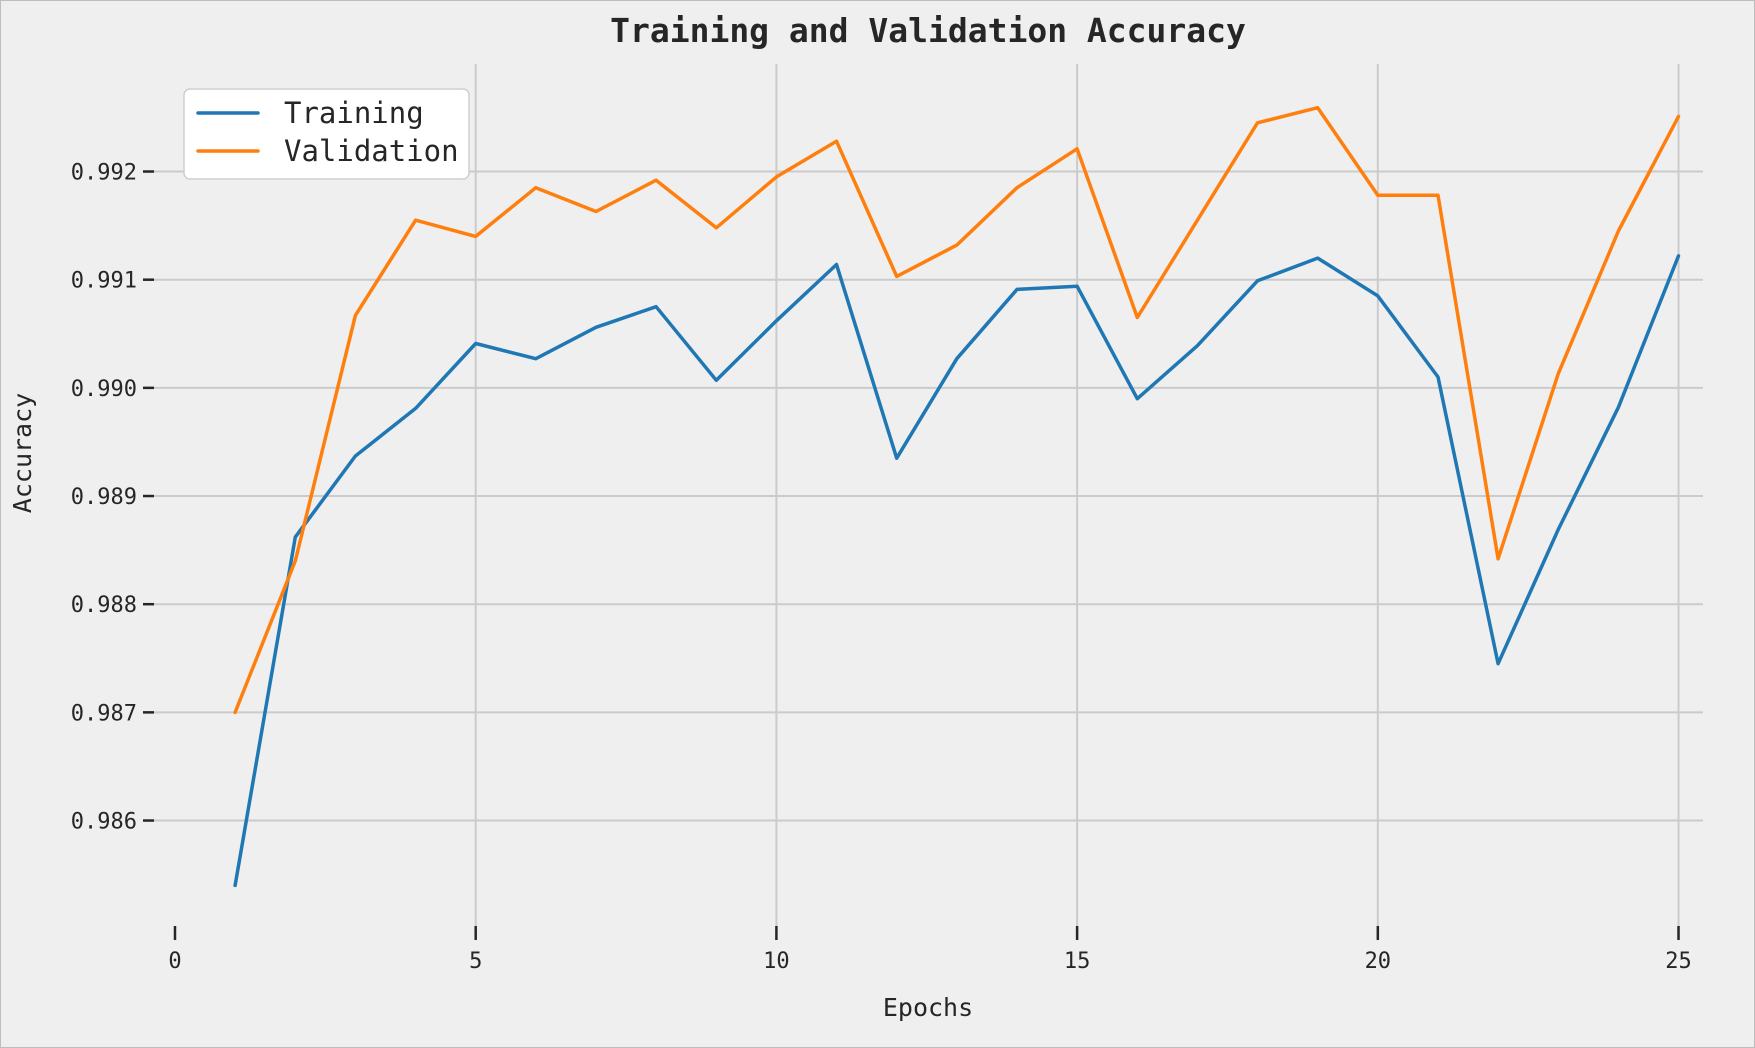 This screenshot has width=1755, height=1048. I want to click on legend-label-training: Training, so click(354, 113).